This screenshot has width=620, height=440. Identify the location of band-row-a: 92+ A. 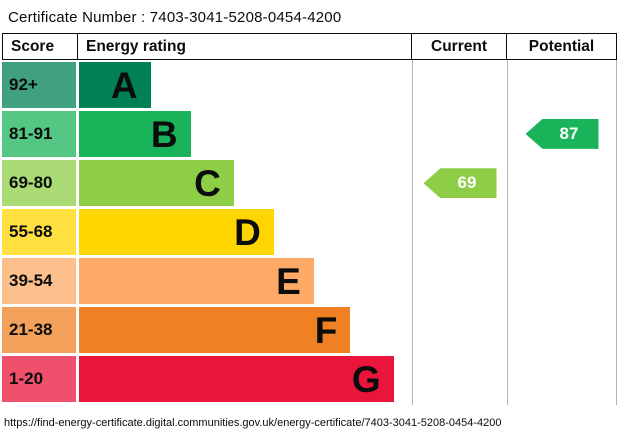
(207, 86).